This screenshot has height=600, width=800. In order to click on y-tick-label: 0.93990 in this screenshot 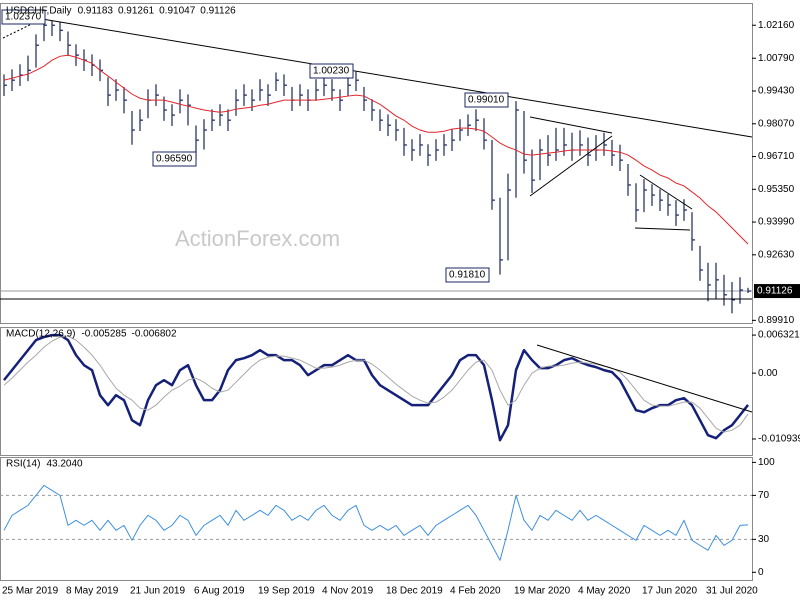, I will do `click(776, 222)`.